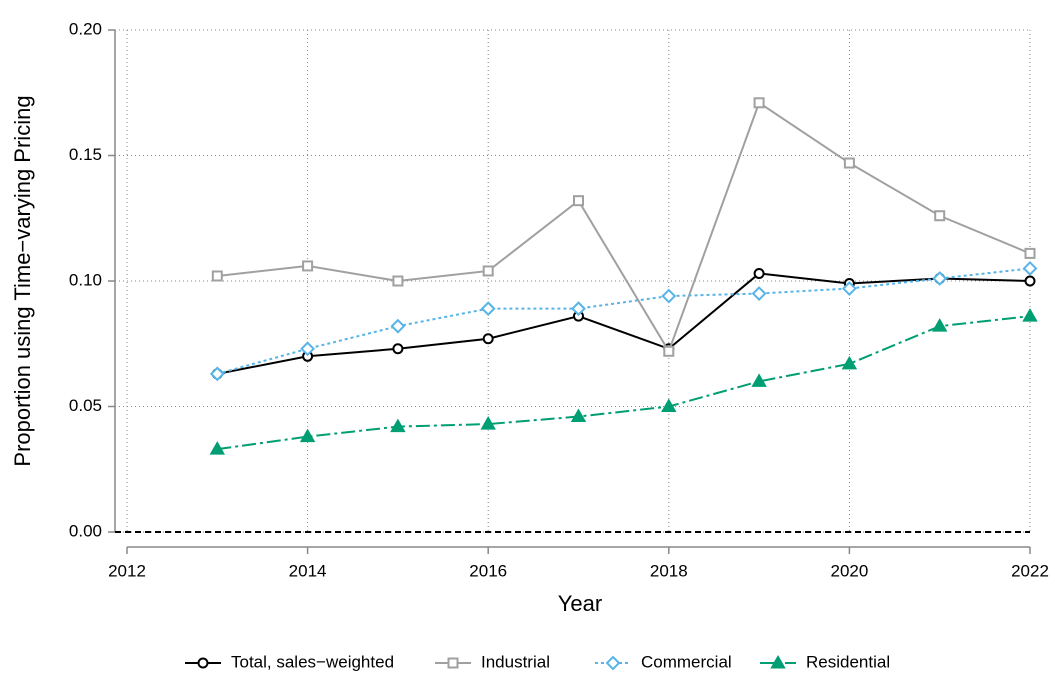 The height and width of the screenshot is (675, 1055). I want to click on x-tick-label: 2018, so click(669, 570).